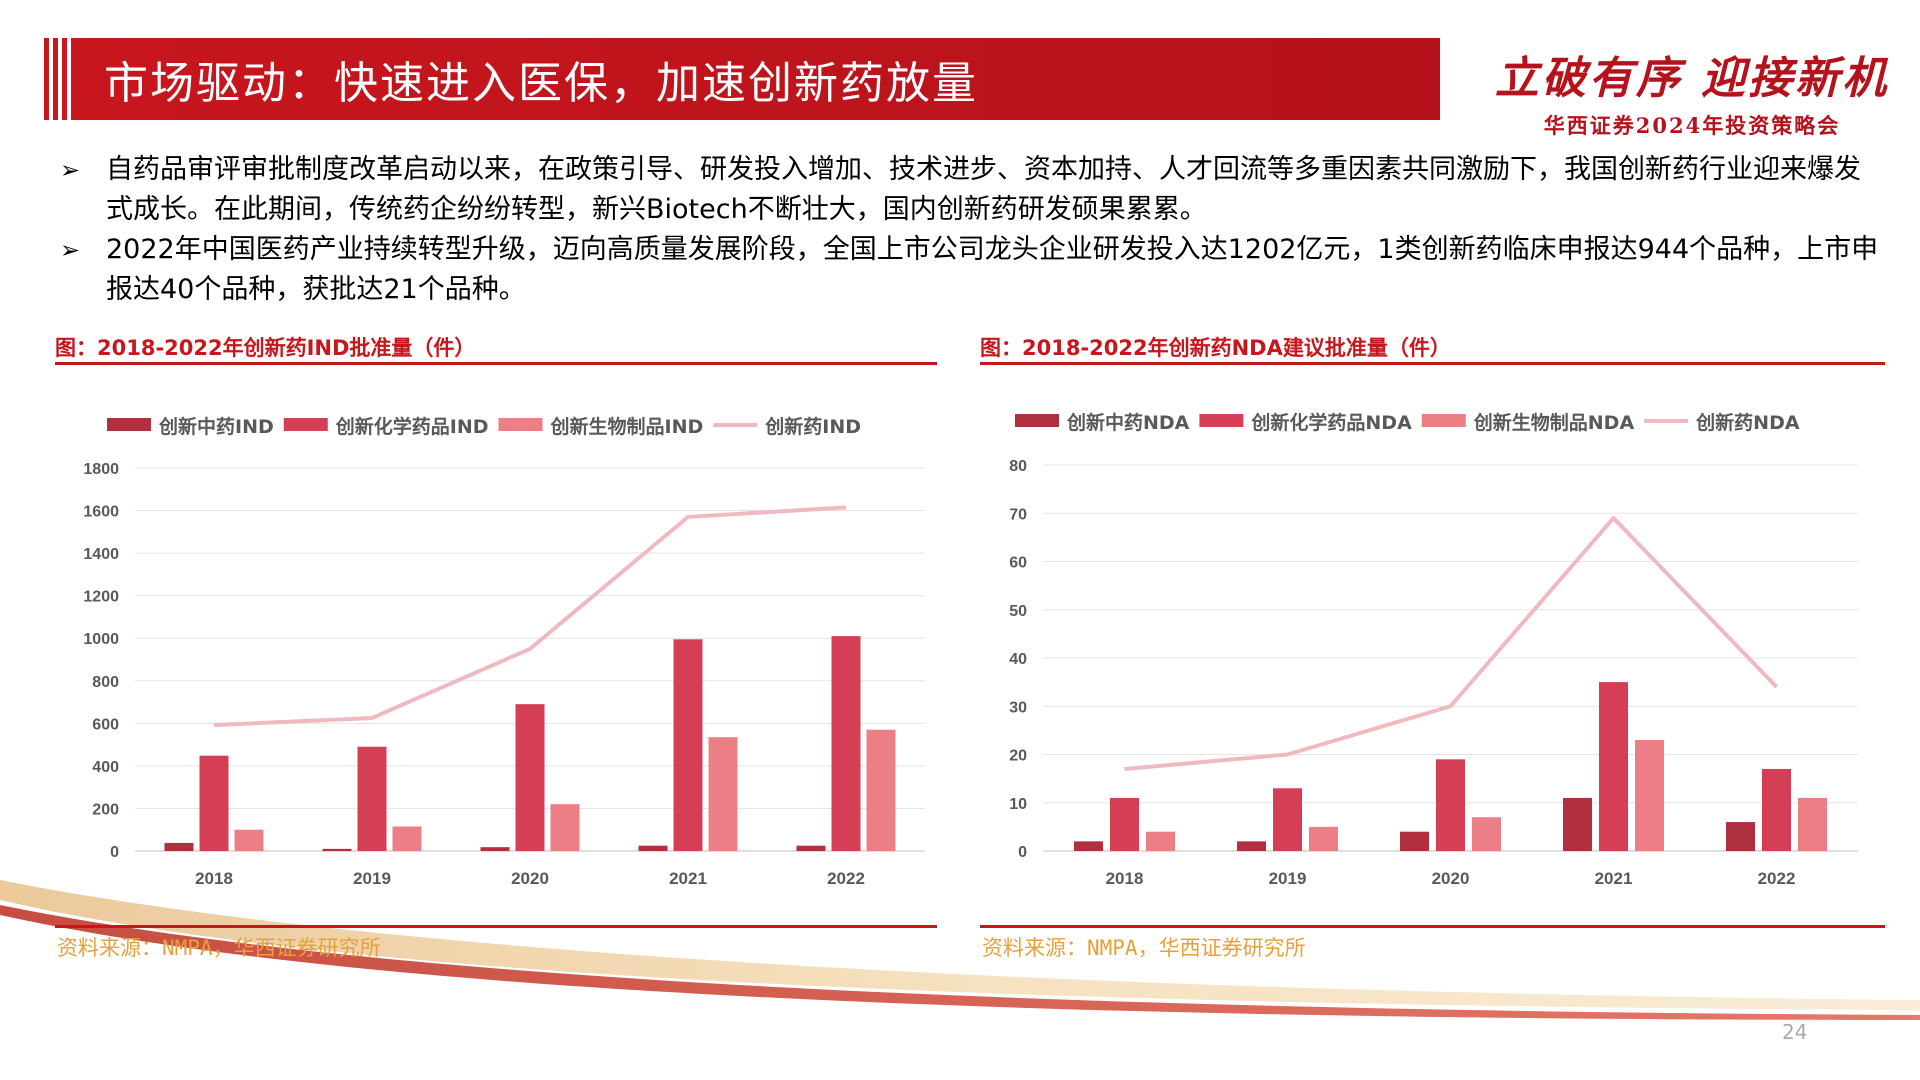 The image size is (1920, 1080). I want to click on brand-subtitle: 华西证券2024年投资策略会, so click(1692, 125).